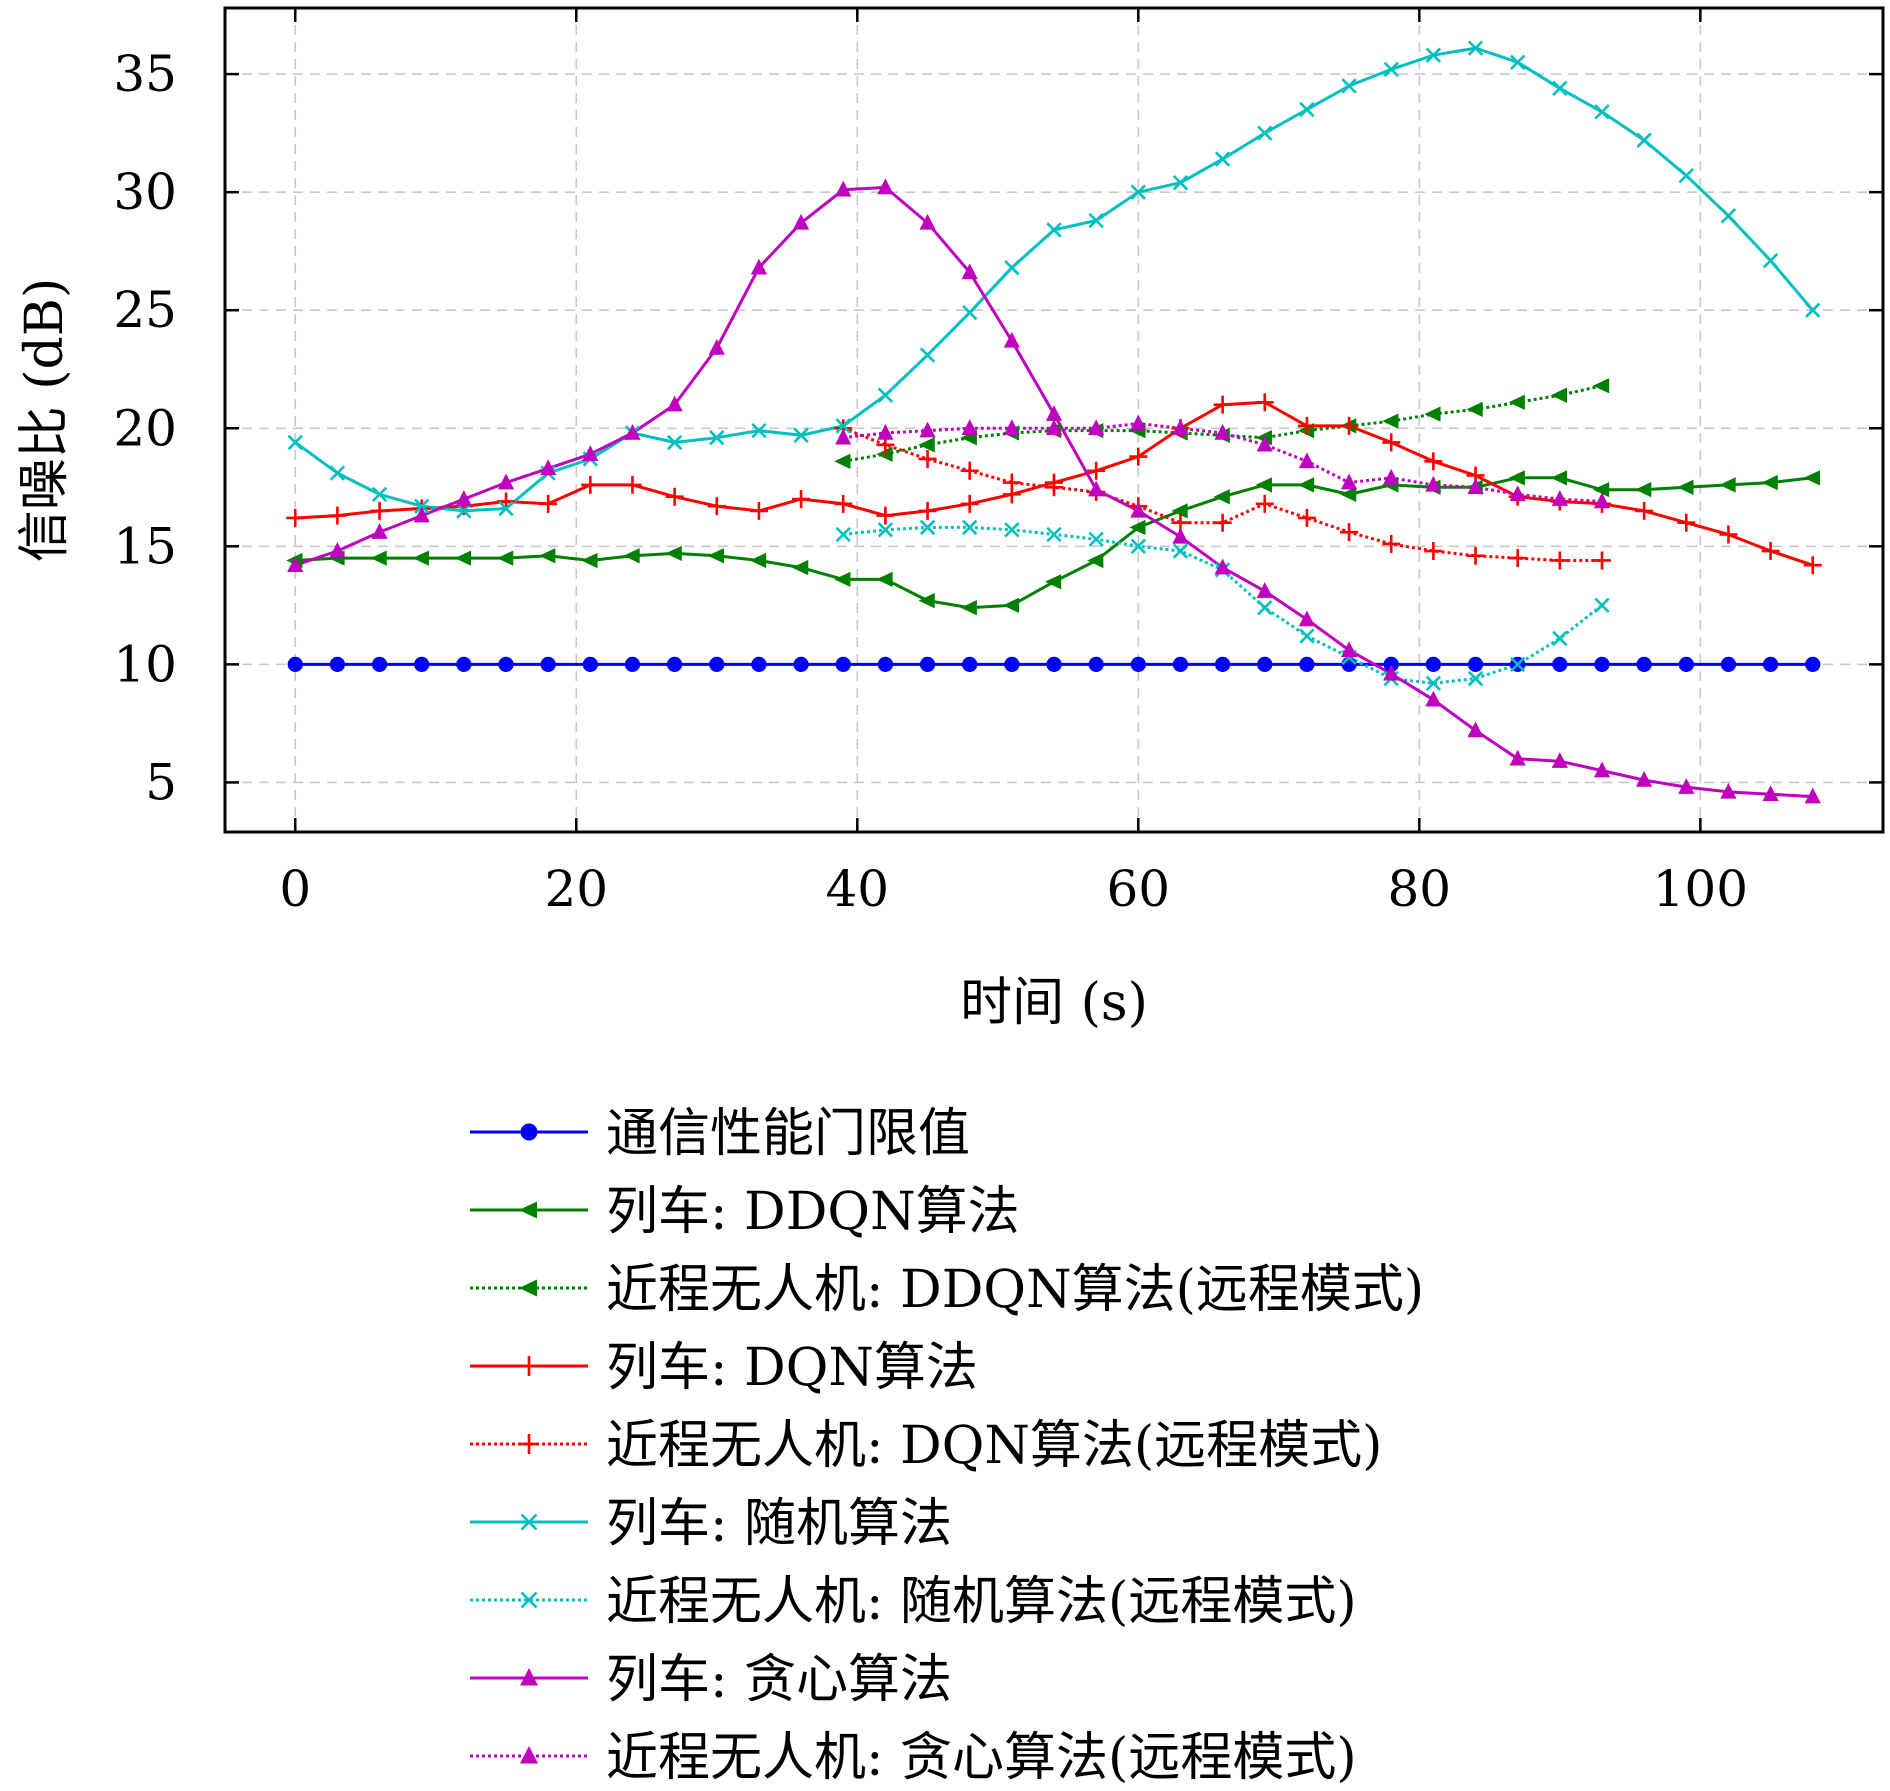 This screenshot has width=1890, height=1791. I want to click on y-tick-label: 30, so click(145, 192).